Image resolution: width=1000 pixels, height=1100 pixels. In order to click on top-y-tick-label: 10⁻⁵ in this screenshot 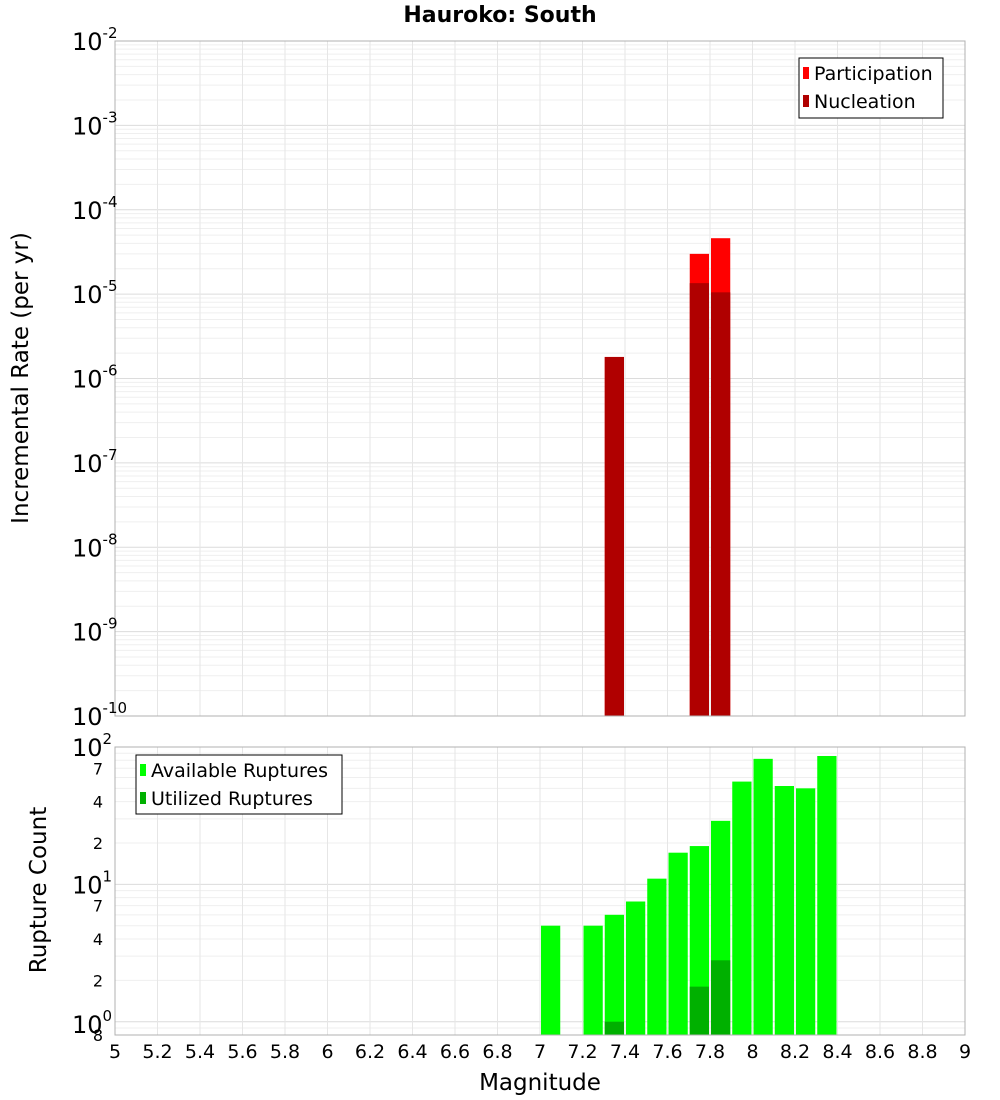, I will do `click(95, 293)`.